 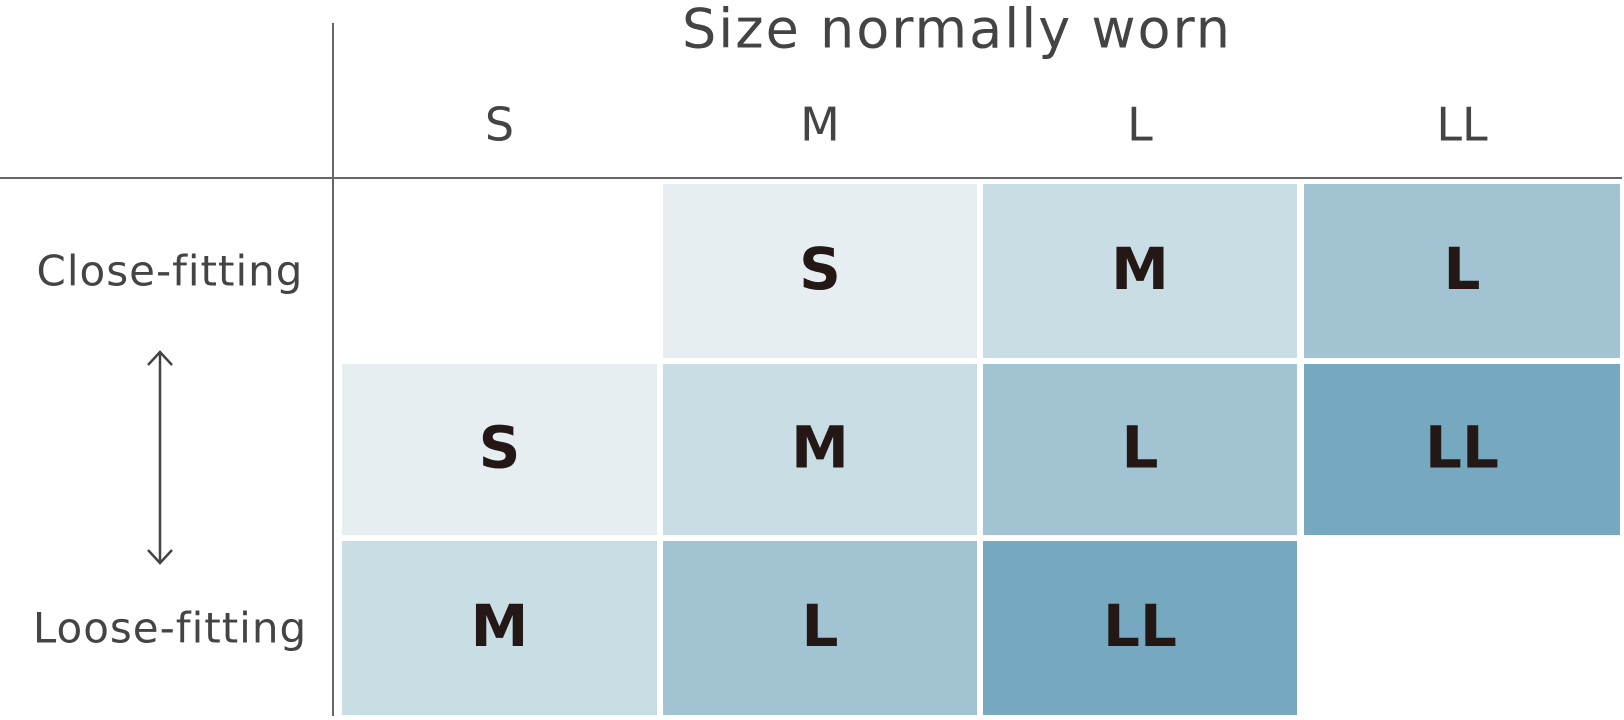 I want to click on row-label: Loose-fitting, so click(x=170, y=628).